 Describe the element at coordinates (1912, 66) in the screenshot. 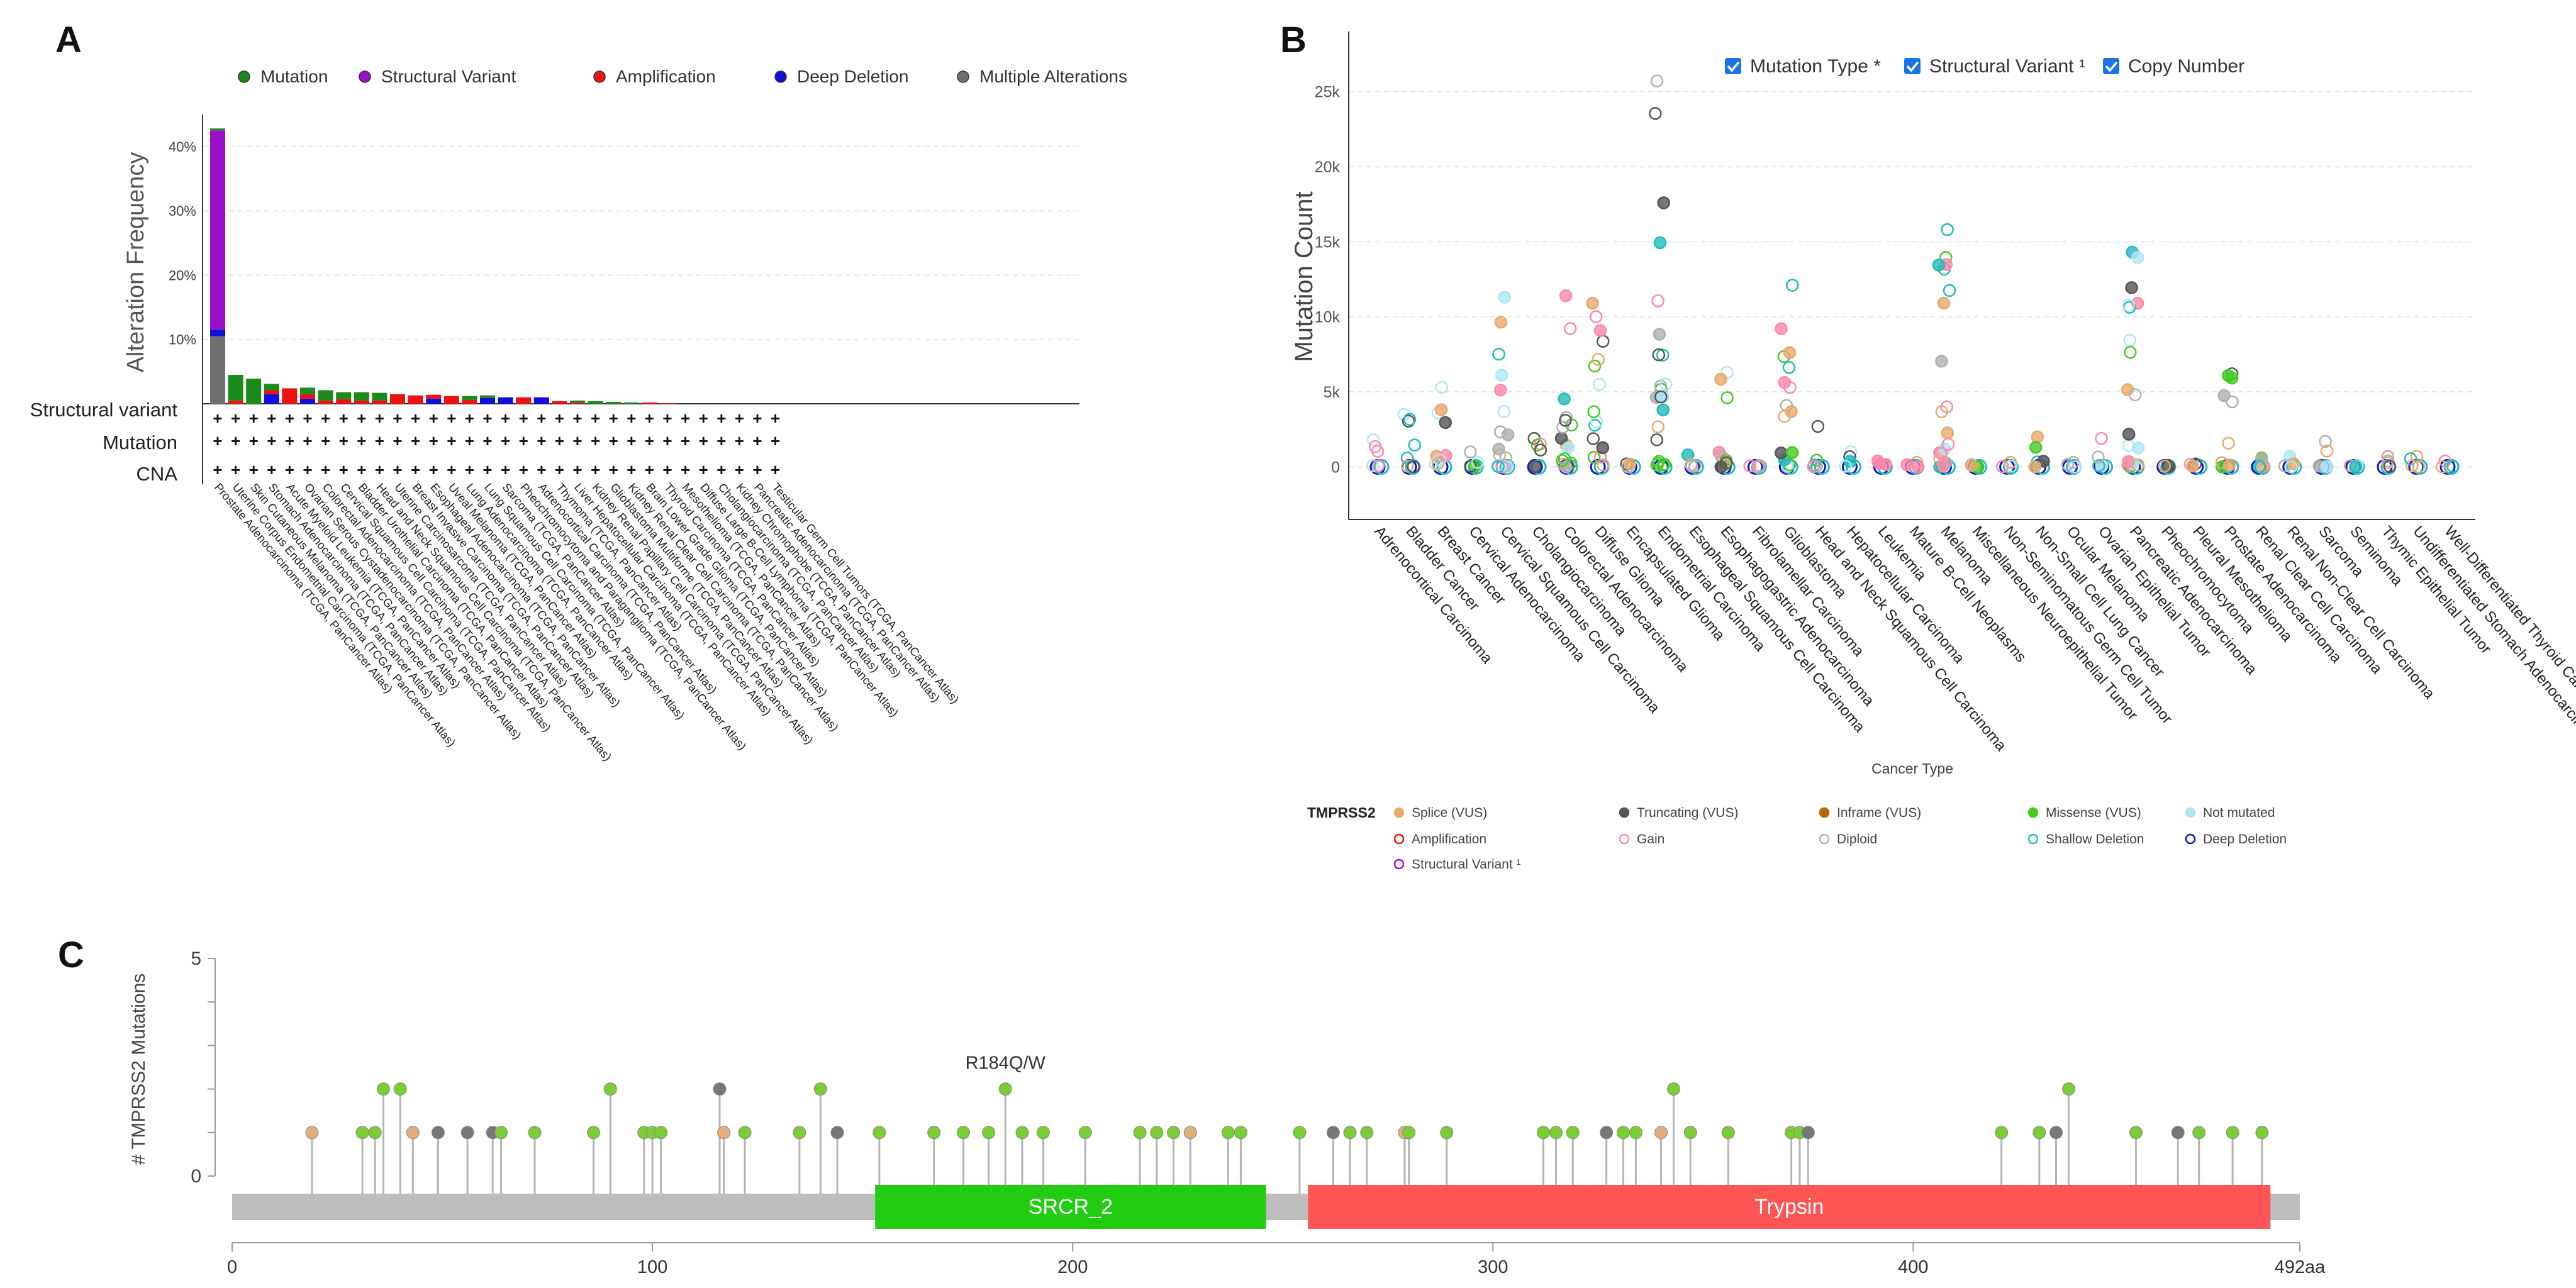

I see `b-checkbox` at that location.